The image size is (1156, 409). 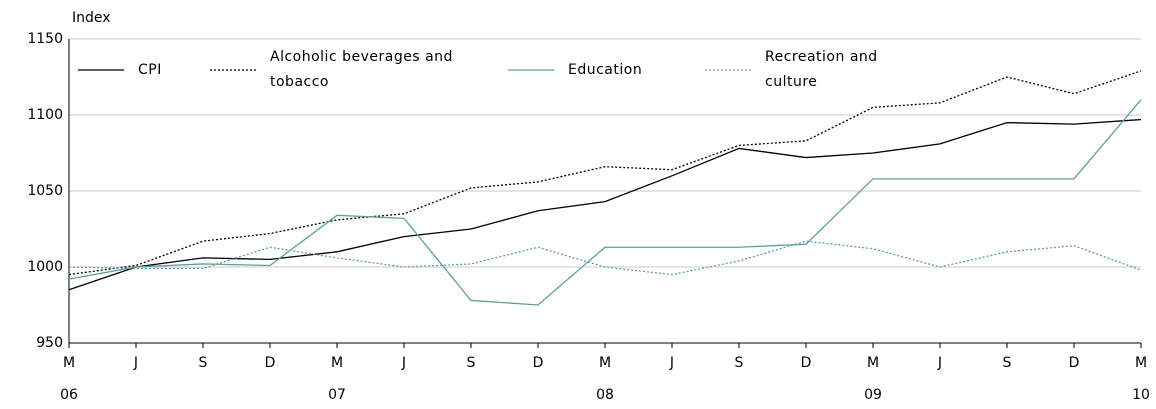 I want to click on x-year-label: 10, so click(x=1141, y=395).